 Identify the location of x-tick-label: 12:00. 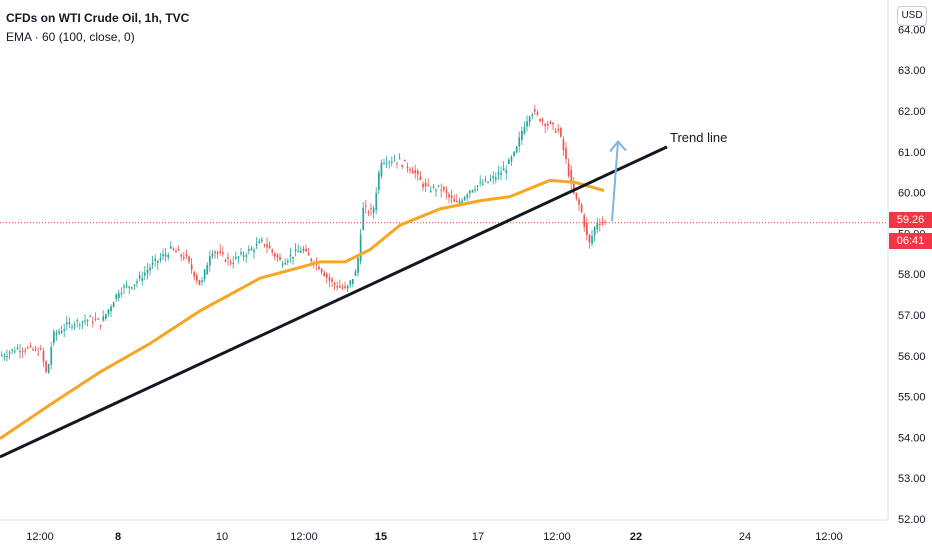
(304, 537).